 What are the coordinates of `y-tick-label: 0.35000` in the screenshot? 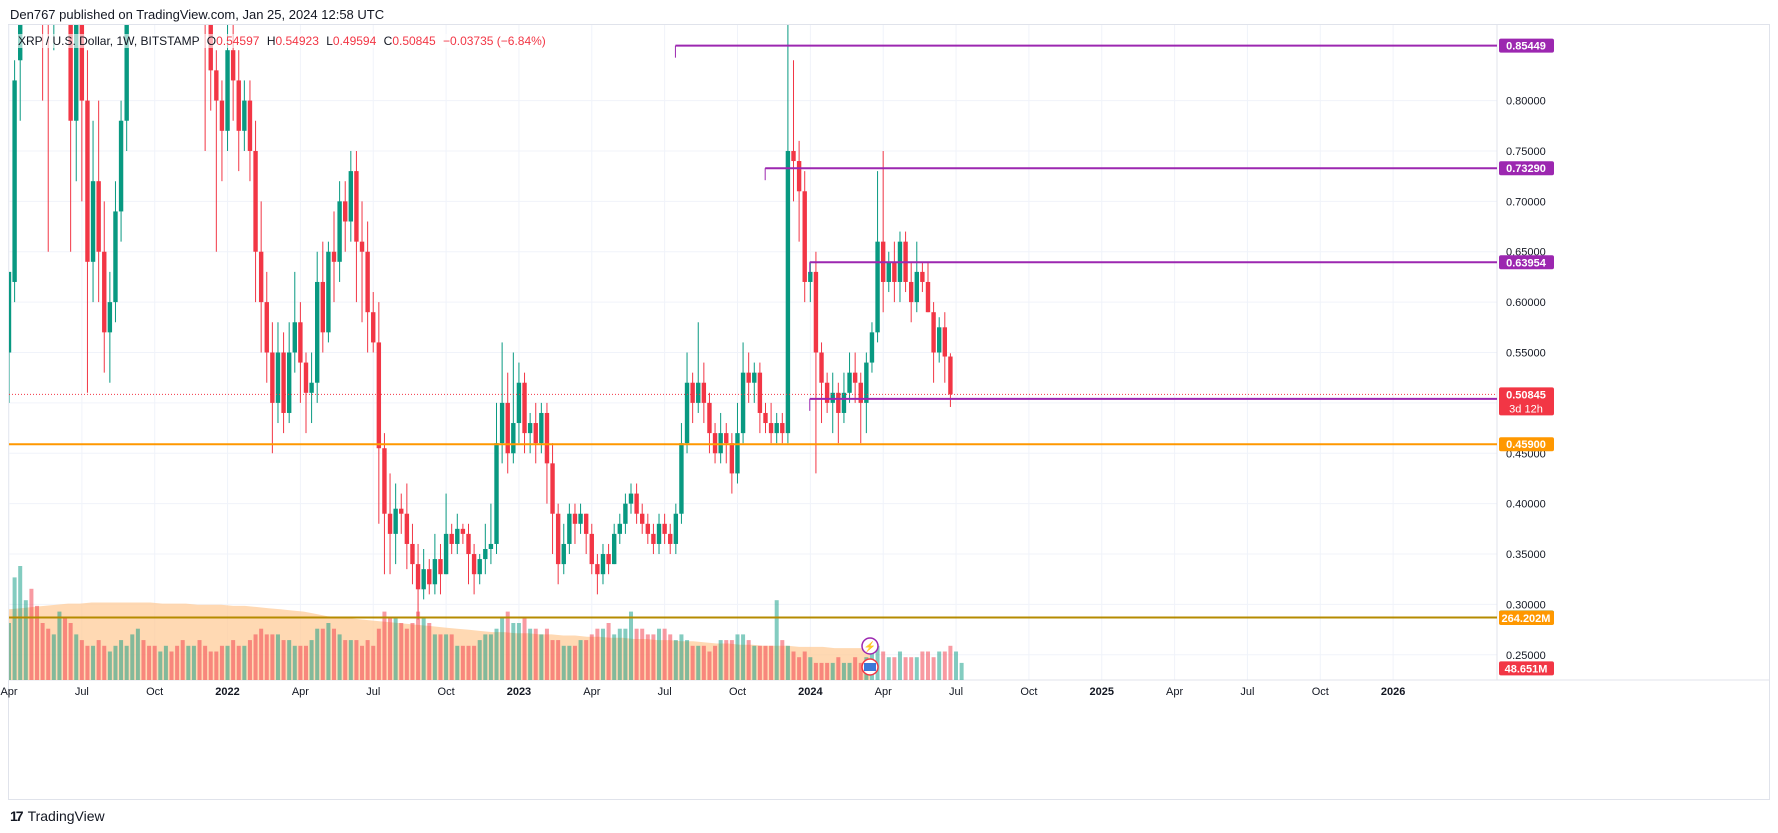 It's located at (1526, 555).